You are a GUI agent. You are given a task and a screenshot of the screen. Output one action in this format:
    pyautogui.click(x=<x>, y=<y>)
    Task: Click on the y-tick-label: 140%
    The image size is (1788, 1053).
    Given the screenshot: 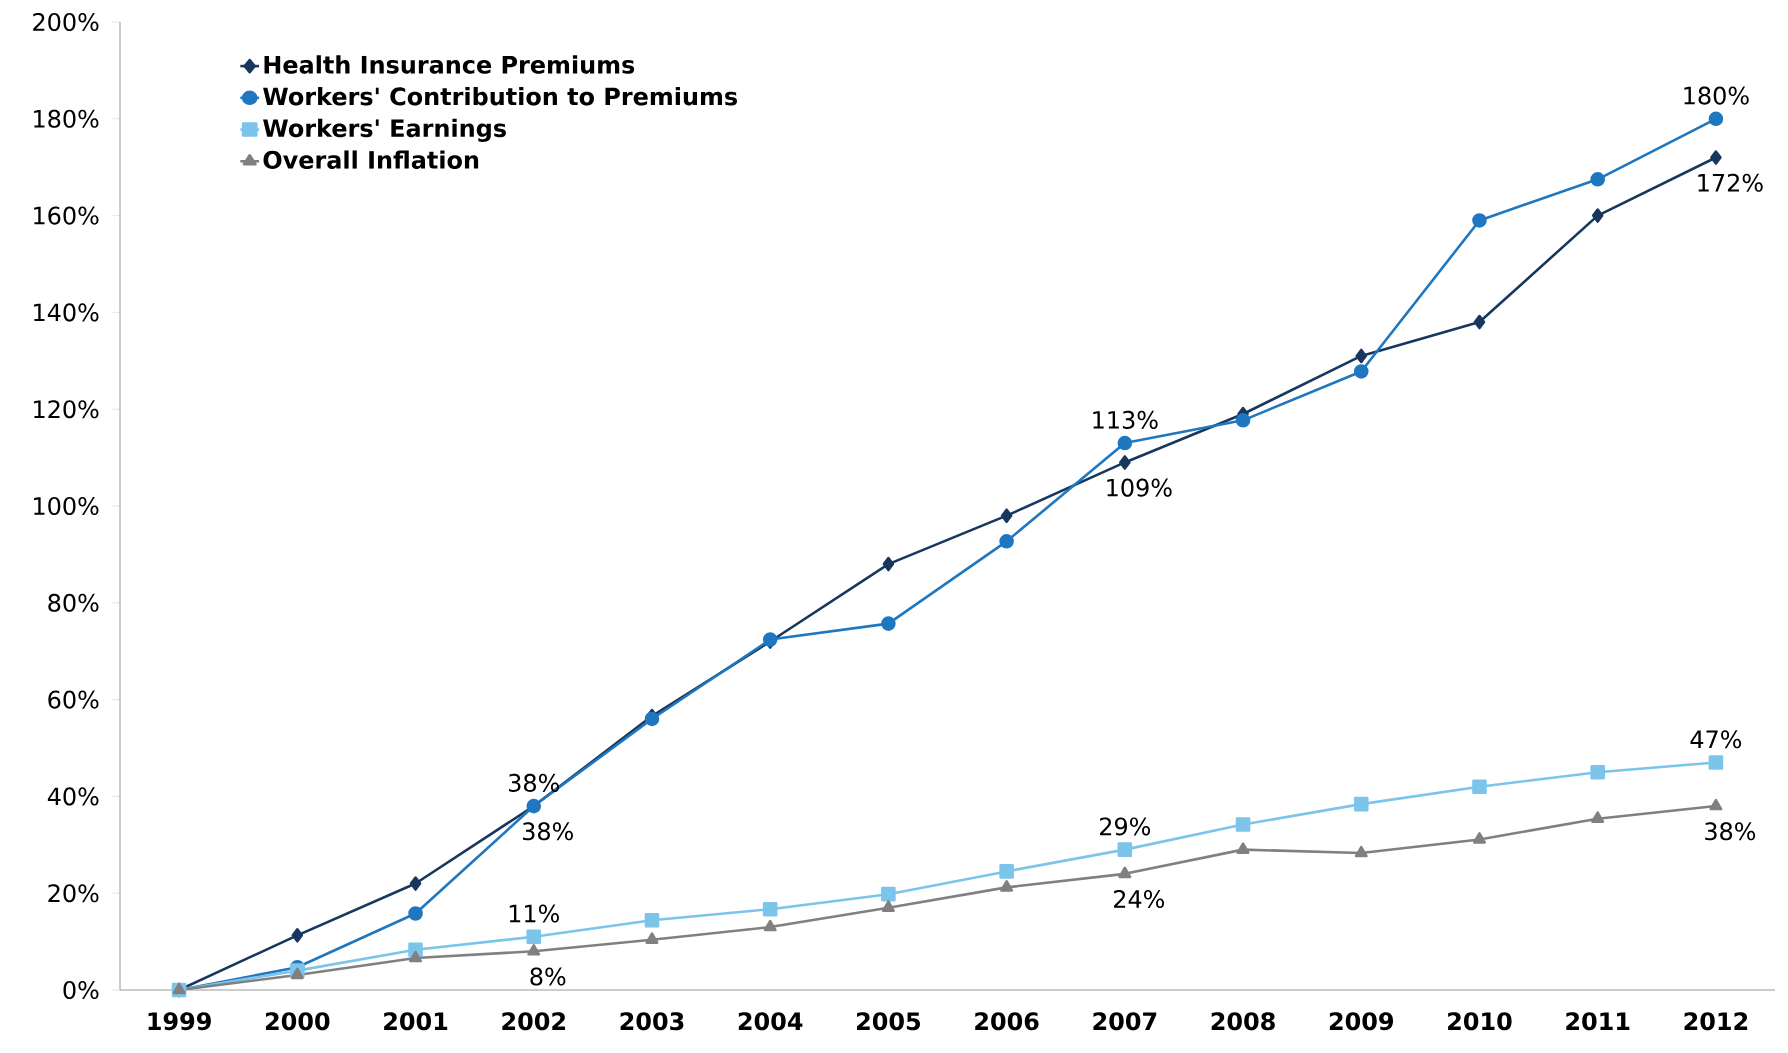 What is the action you would take?
    pyautogui.click(x=66, y=312)
    